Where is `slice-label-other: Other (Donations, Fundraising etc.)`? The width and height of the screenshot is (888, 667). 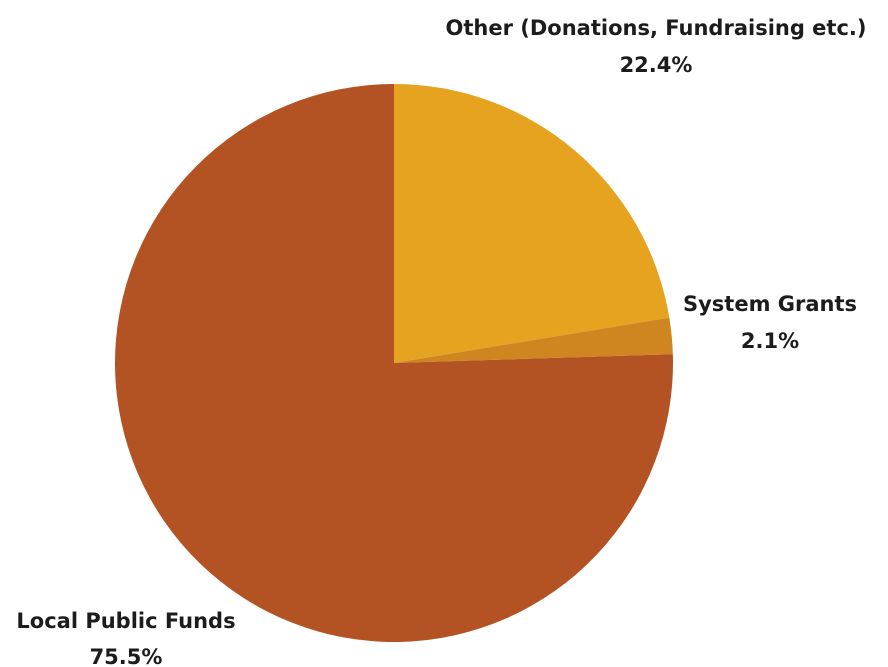
slice-label-other: Other (Donations, Fundraising etc.) is located at coordinates (656, 28).